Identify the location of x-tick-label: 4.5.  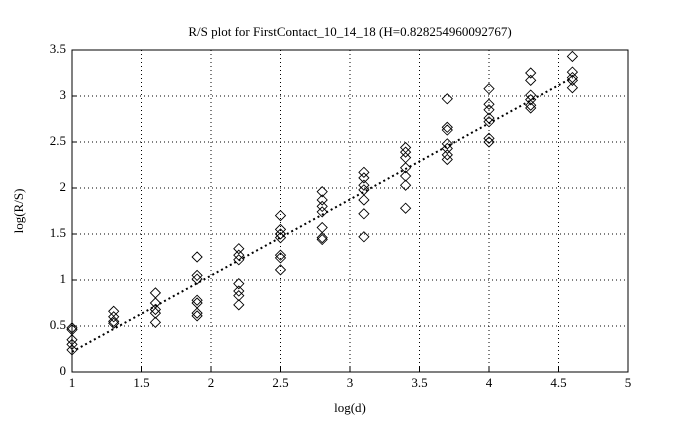
(558, 382).